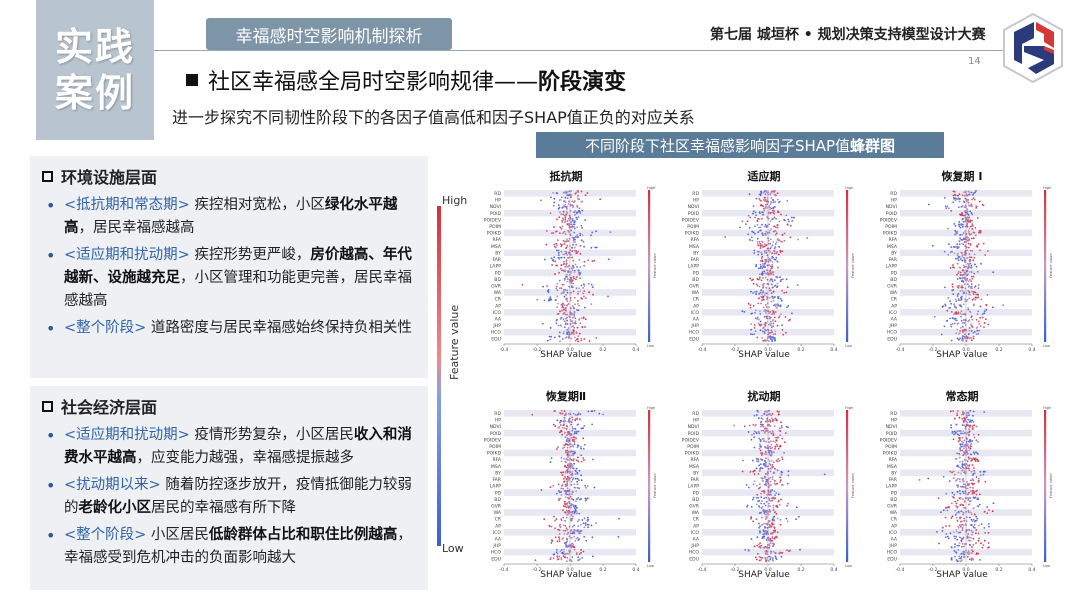  Describe the element at coordinates (279, 328) in the screenshot. I see `item-text: 道路密度与居民幸福感始终保持负相关性` at that location.